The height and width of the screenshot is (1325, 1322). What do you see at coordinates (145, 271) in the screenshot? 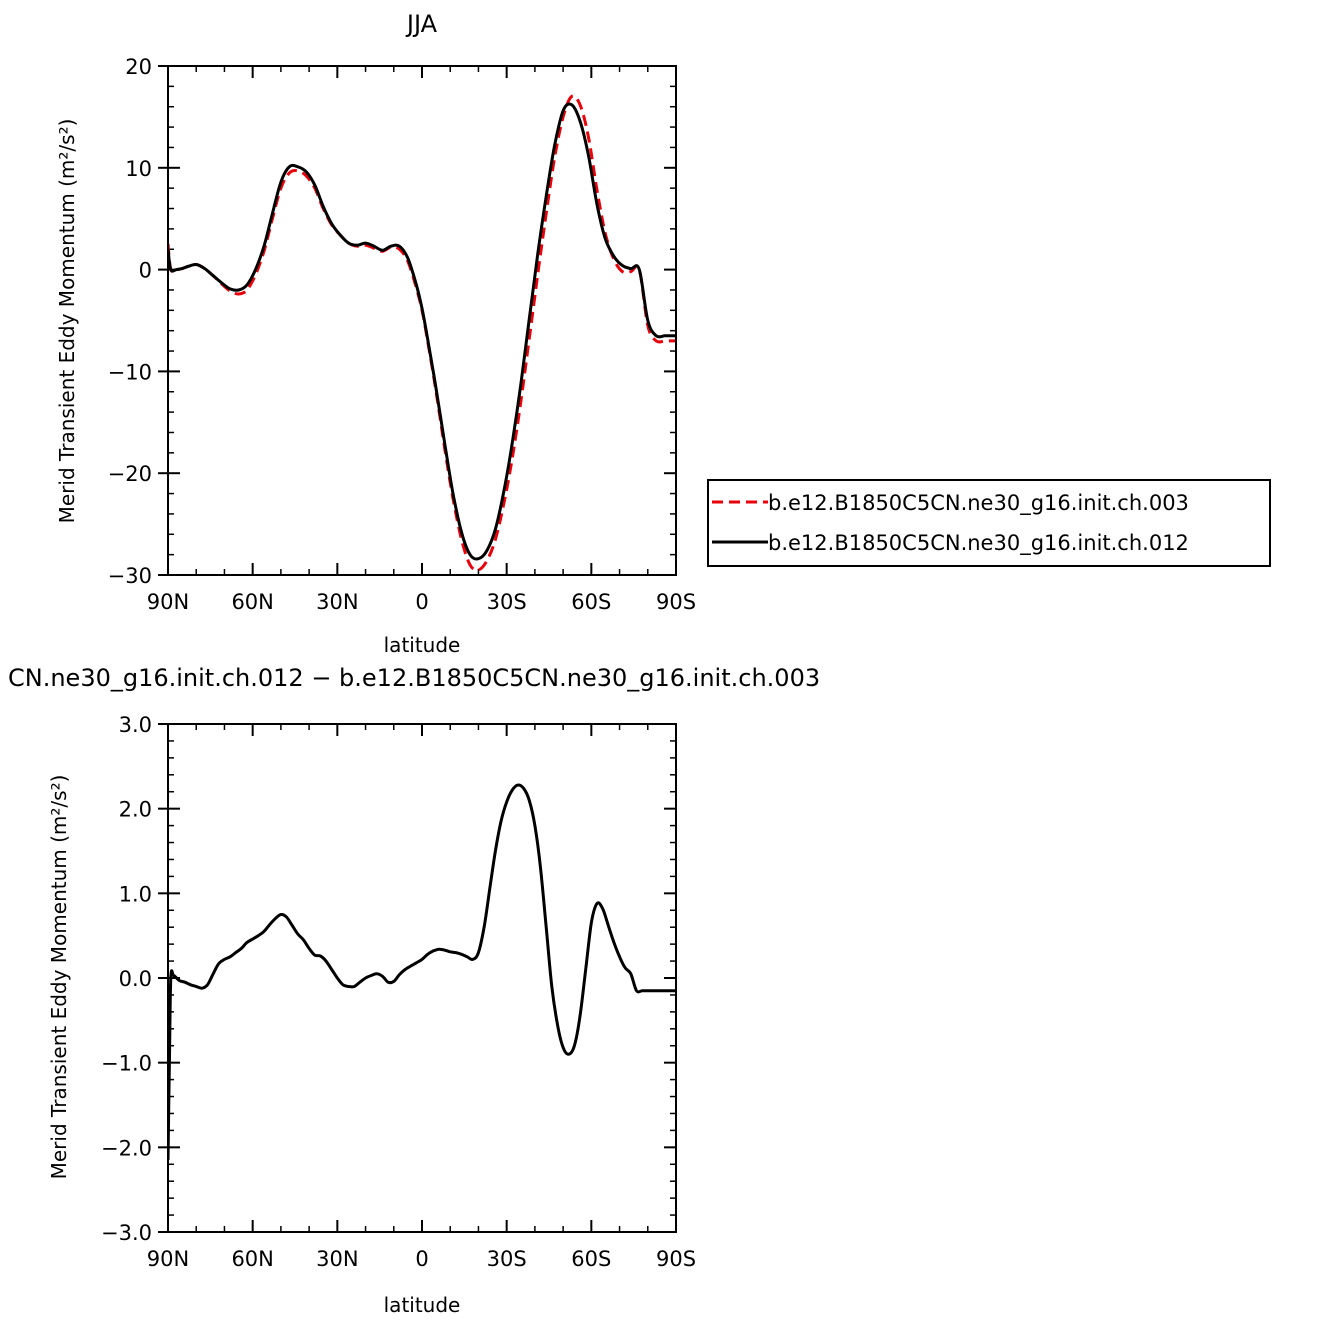
I see `y-tick-label: 0` at bounding box center [145, 271].